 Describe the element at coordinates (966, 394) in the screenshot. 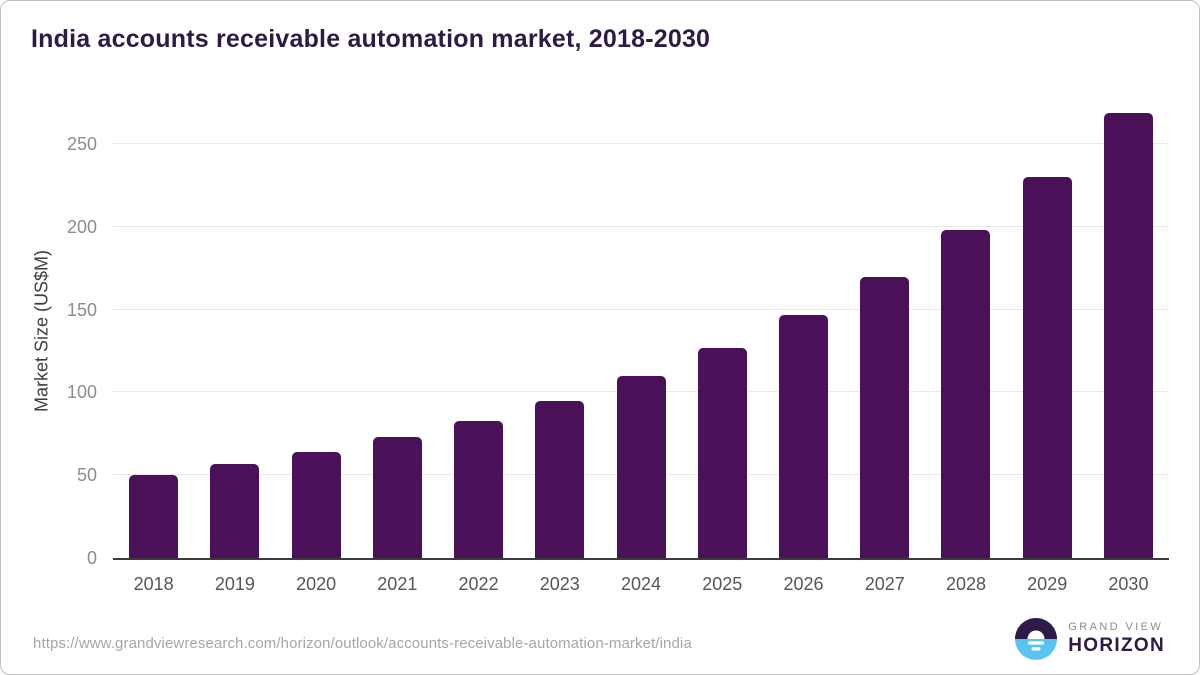

I see `bar-2028` at that location.